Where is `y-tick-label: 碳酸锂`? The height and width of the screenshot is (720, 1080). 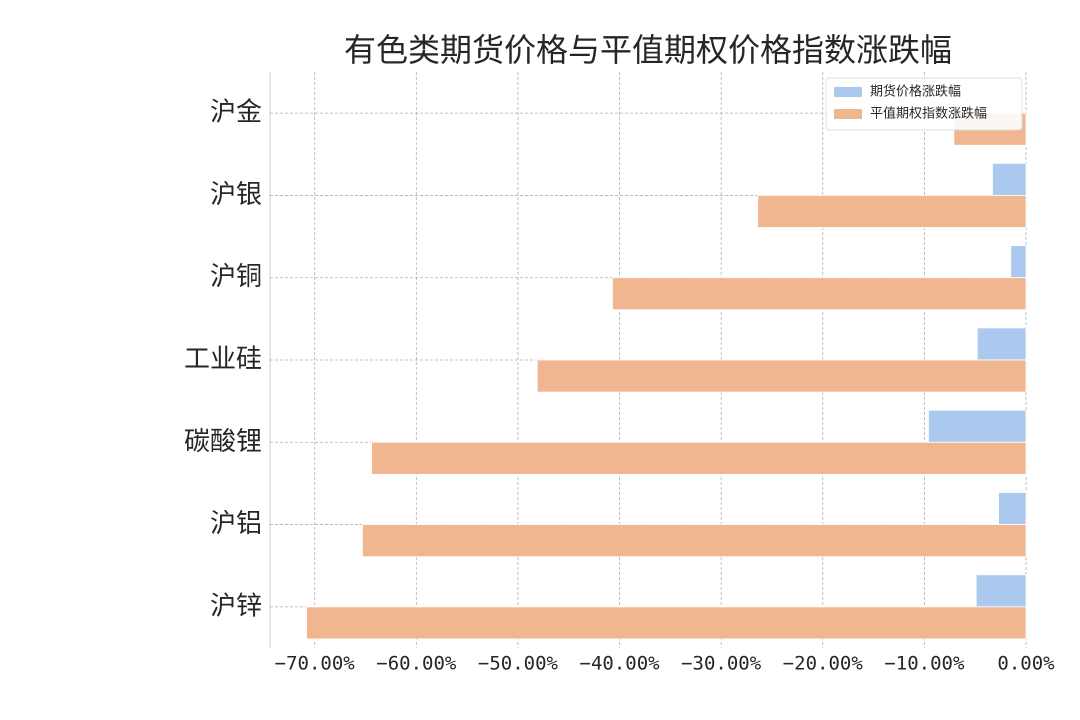
y-tick-label: 碳酸锂 is located at coordinates (223, 442).